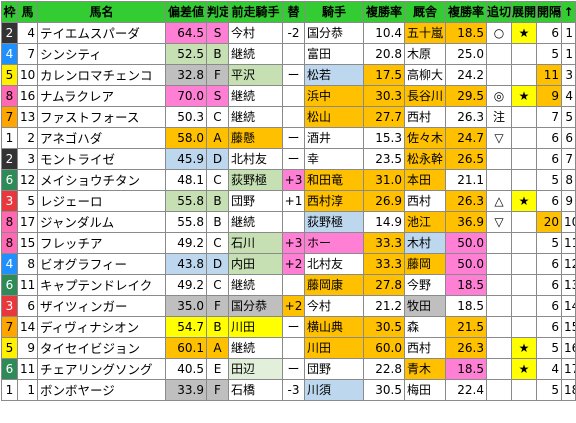  Describe the element at coordinates (425, 285) in the screenshot. I see `stable-cell: 今野` at that location.